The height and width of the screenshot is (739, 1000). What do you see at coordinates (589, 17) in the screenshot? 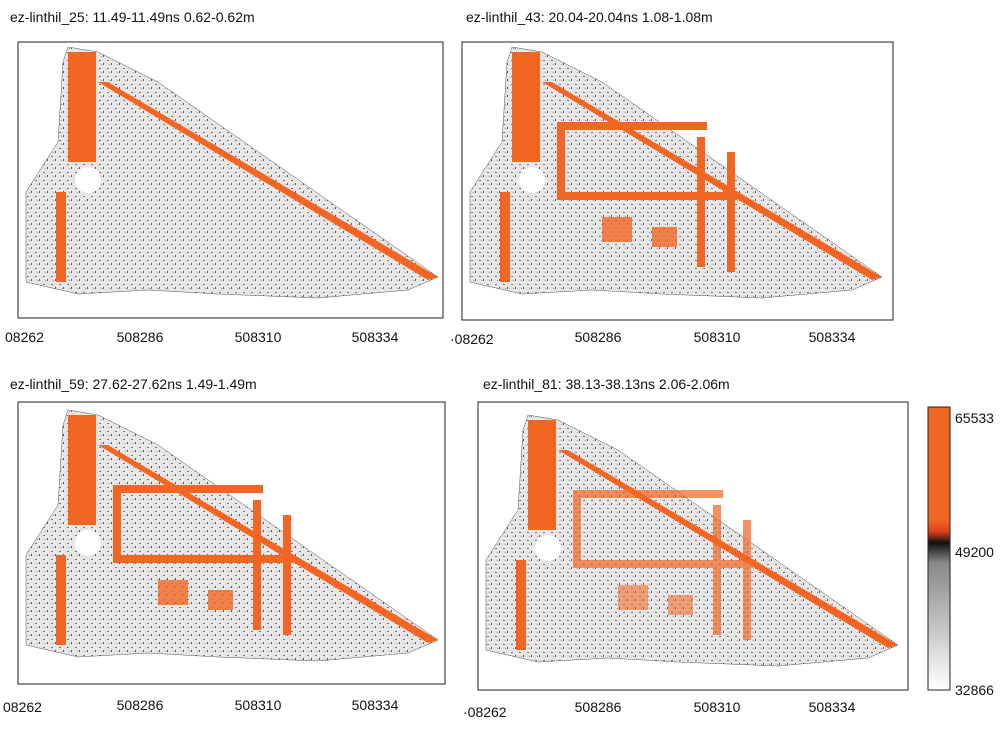
I see `panel-title: ez-linthil_43: 20.04-20.04ns 1.08-1.08m` at bounding box center [589, 17].